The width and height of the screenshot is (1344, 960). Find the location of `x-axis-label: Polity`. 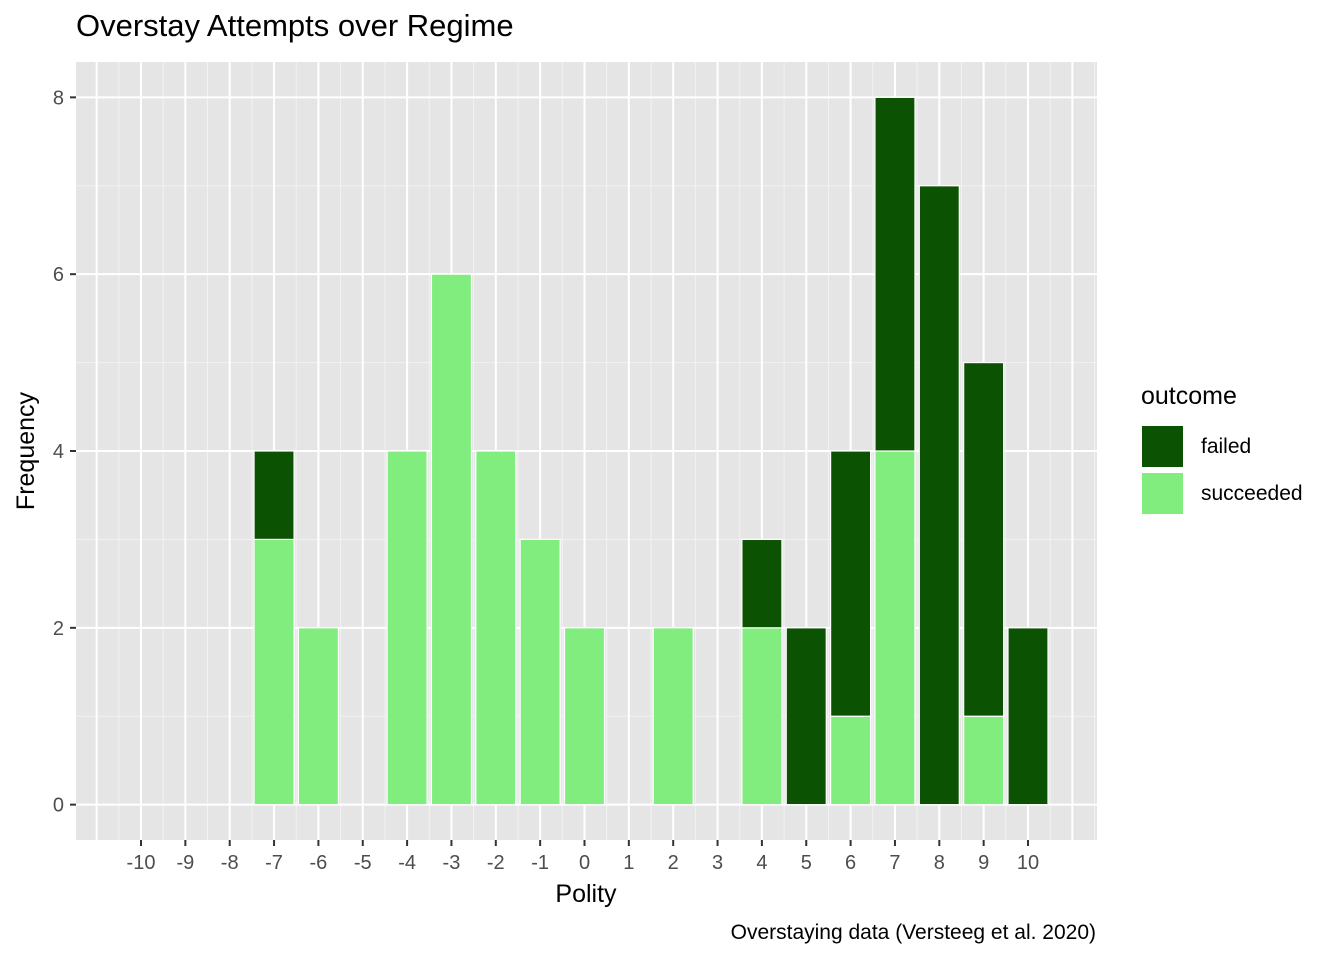

x-axis-label: Polity is located at coordinates (586, 894).